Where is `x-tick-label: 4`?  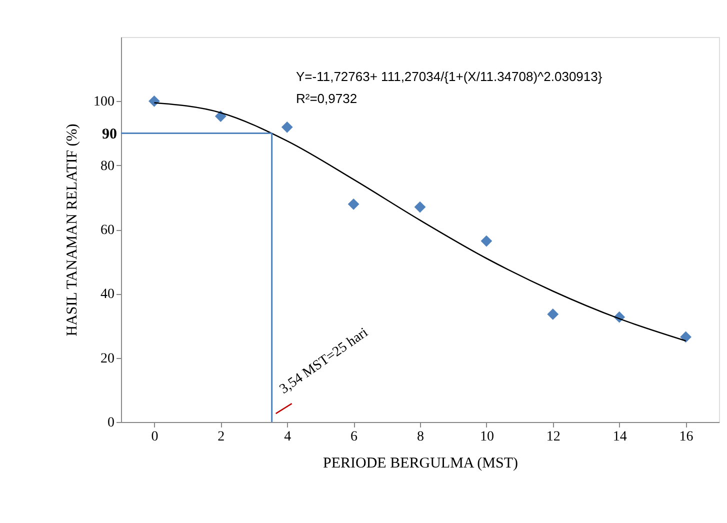 x-tick-label: 4 is located at coordinates (288, 437).